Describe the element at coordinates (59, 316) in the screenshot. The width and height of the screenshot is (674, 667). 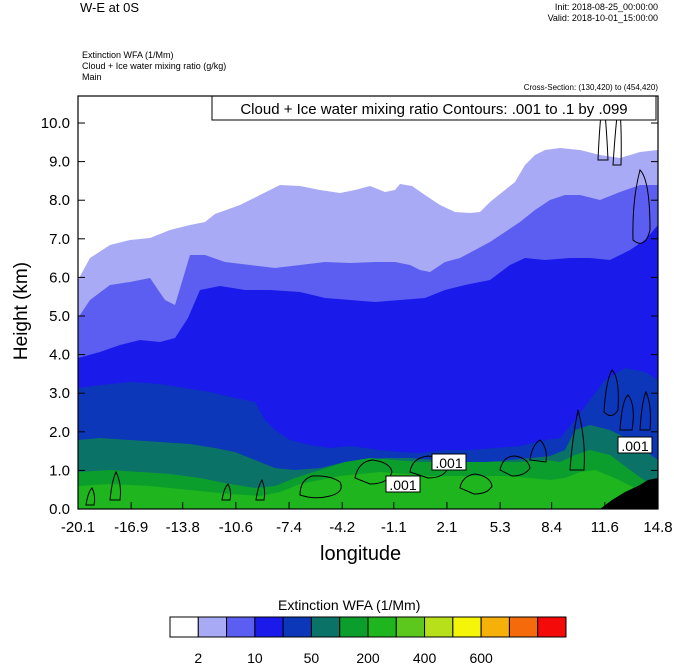
I see `y-tick-label: 5.0` at that location.